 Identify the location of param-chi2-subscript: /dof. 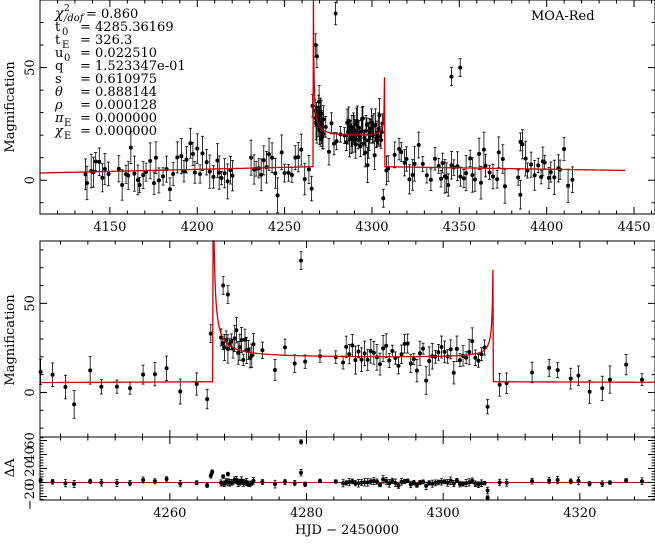
(74, 18).